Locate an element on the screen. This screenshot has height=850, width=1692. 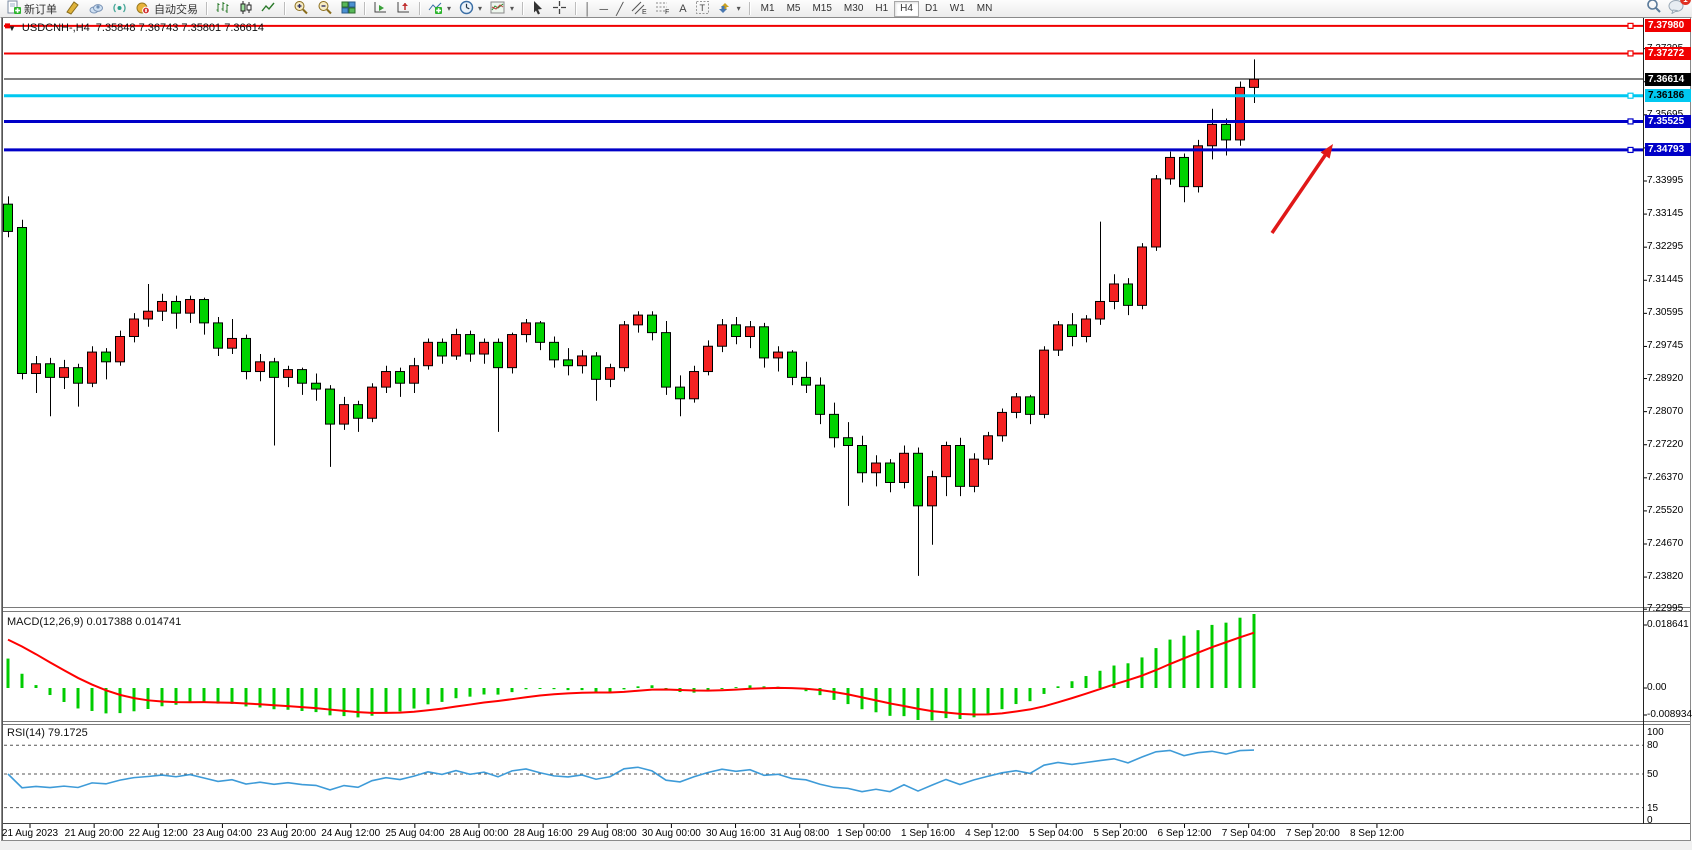
cursor-icon is located at coordinates (537, 9).